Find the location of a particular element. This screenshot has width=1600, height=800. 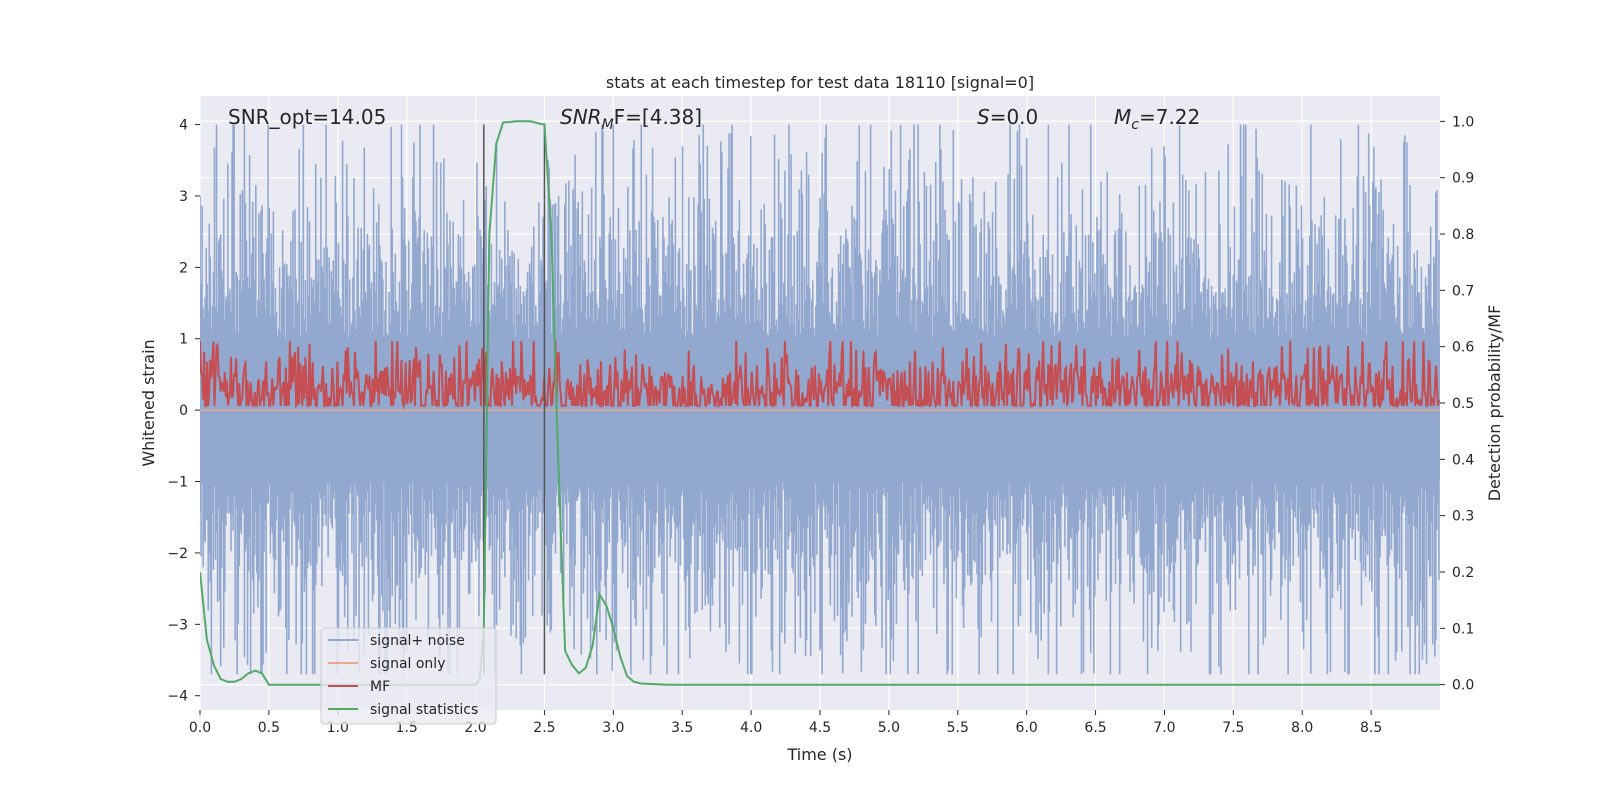

x-tick-label: 5.5 is located at coordinates (958, 728).